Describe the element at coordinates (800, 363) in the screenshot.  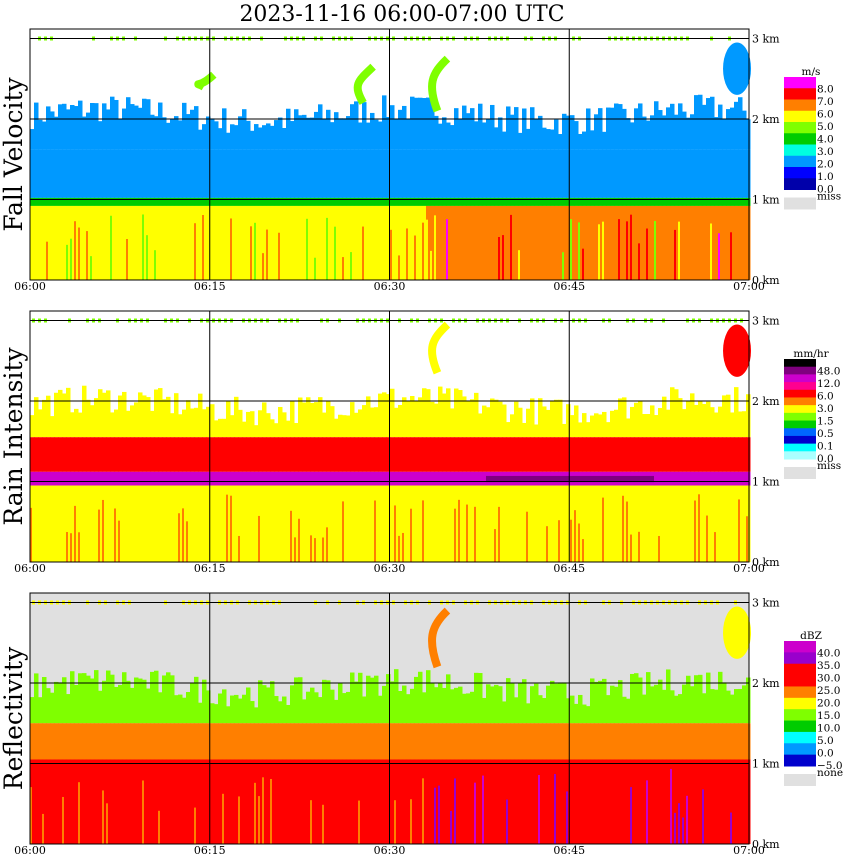
I see `legend-swatch` at that location.